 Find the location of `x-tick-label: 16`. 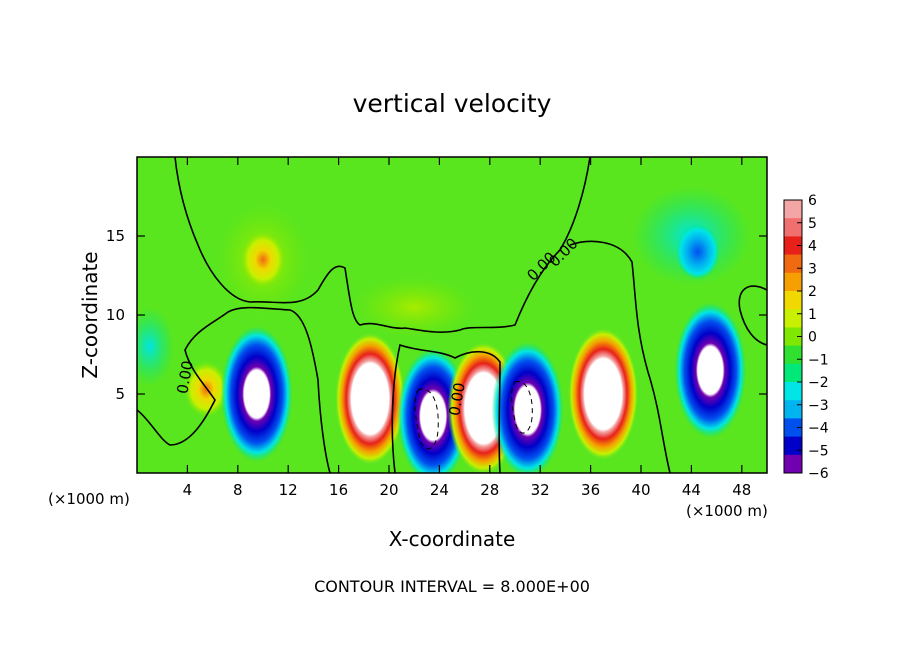

x-tick-label: 16 is located at coordinates (338, 490).